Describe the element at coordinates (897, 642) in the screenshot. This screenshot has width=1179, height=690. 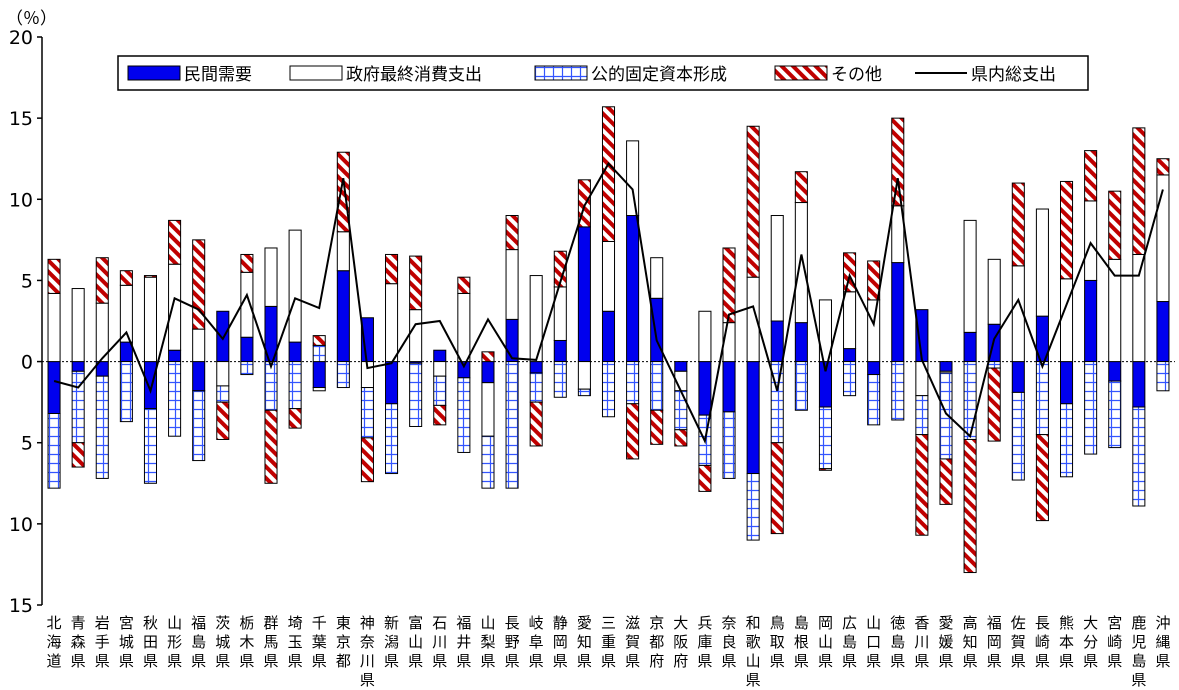
I see `category-label: 徳島県` at that location.